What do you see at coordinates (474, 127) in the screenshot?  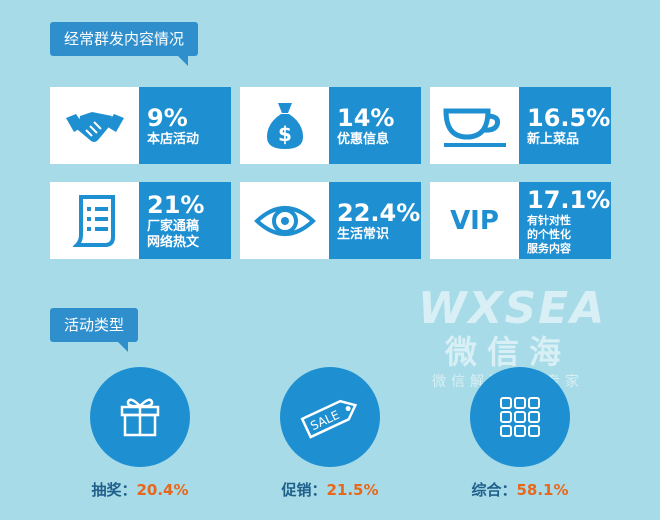 I see `coffee-cup-icon` at bounding box center [474, 127].